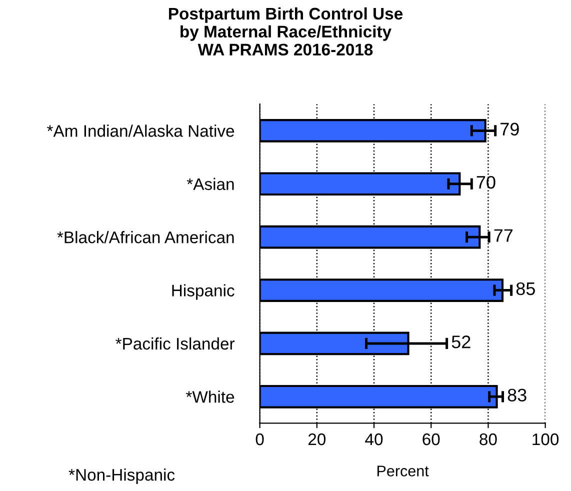  What do you see at coordinates (486, 182) in the screenshot?
I see `data-label: 70` at bounding box center [486, 182].